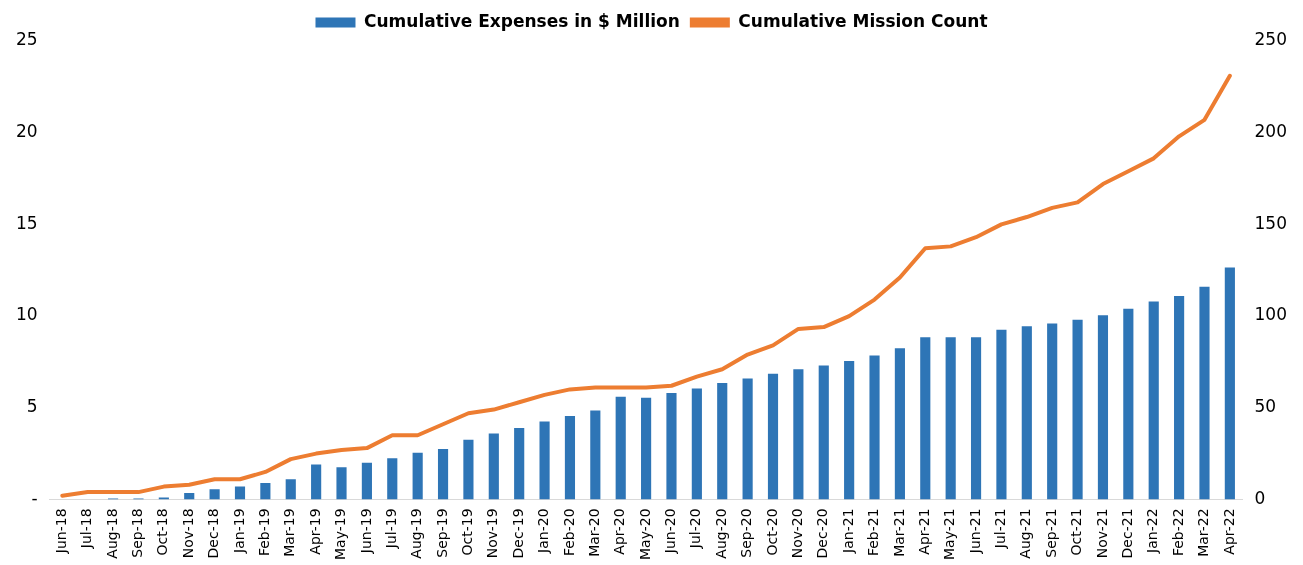 This screenshot has height=565, width=1303. Describe the element at coordinates (1177, 532) in the screenshot. I see `x-tick-label: Feb-22` at that location.